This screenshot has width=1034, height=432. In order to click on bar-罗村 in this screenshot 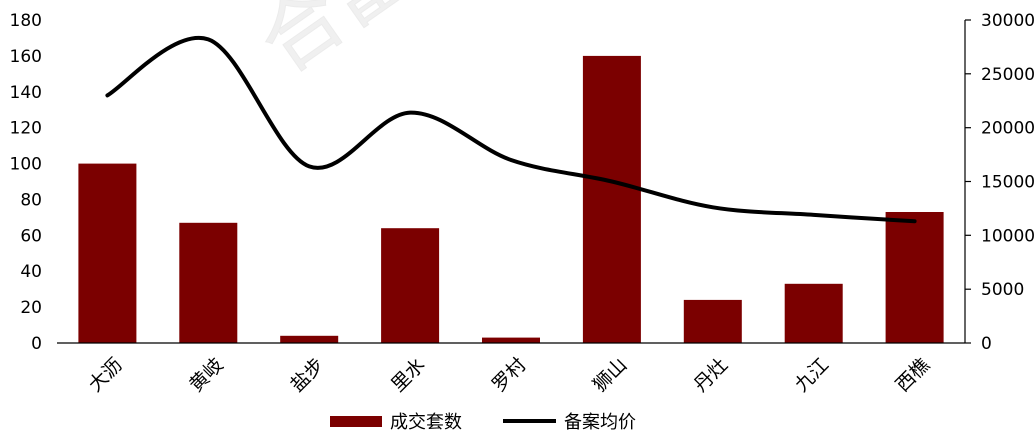, I will do `click(511, 340)`.